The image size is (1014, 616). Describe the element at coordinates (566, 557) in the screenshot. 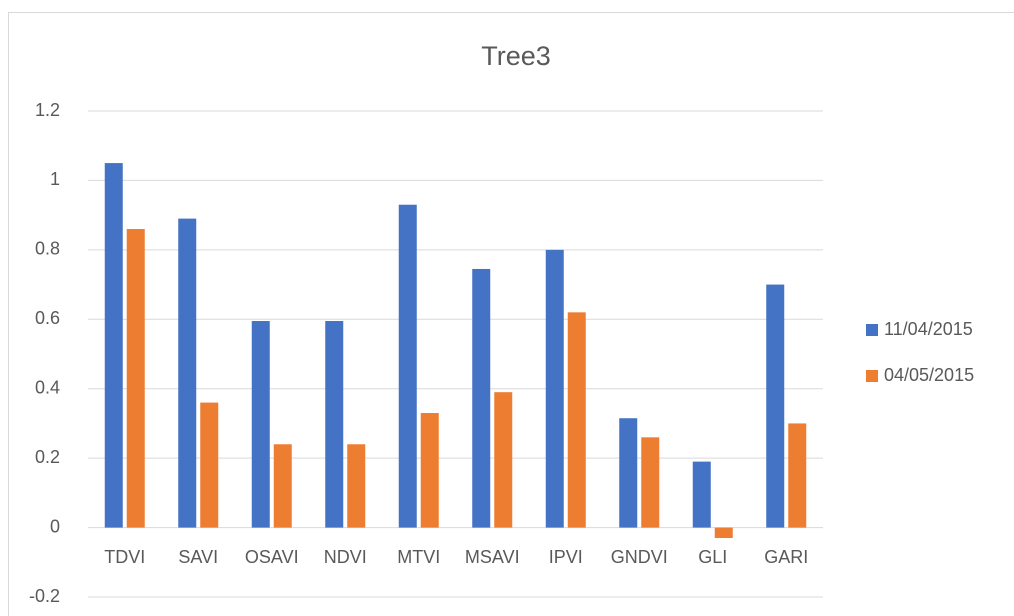

I see `x-tick-label: IPVI` at that location.